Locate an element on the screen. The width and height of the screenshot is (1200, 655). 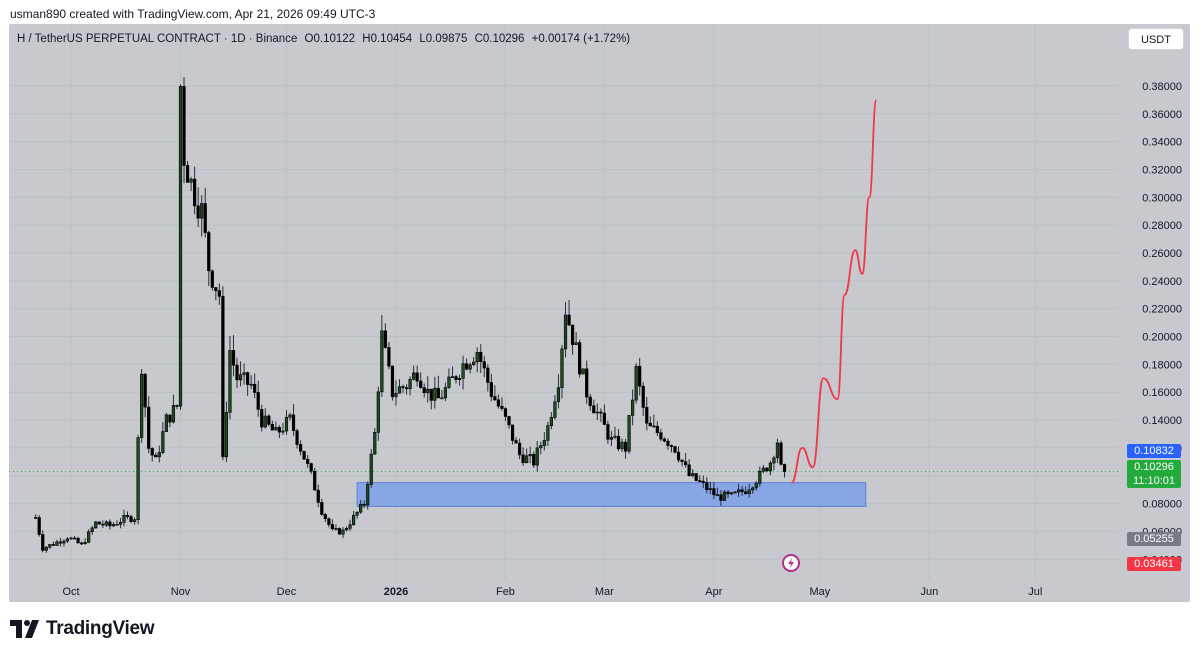
price-tick-label: 0.30000 is located at coordinates (1162, 198).